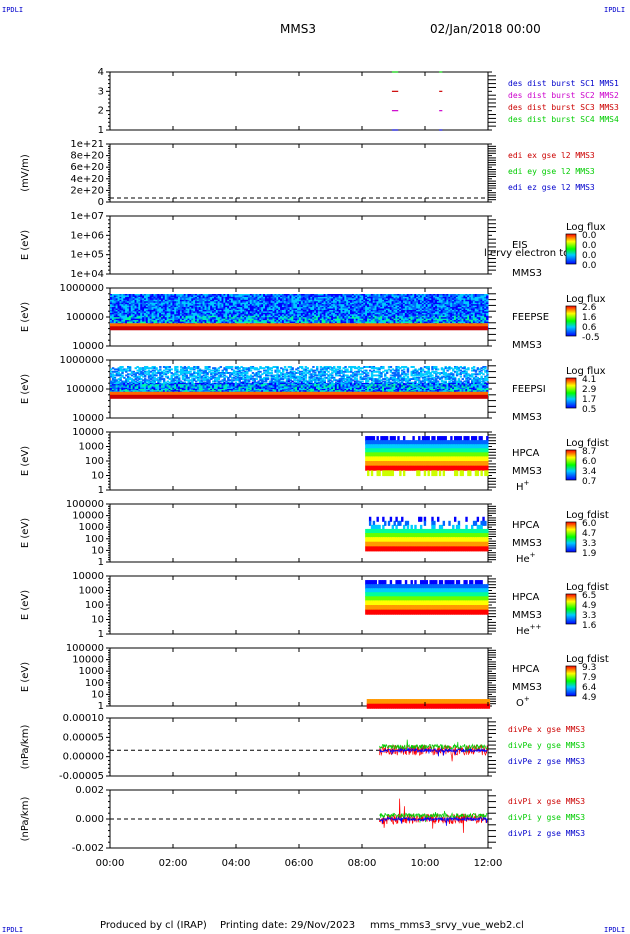  Describe the element at coordinates (527, 273) in the screenshot. I see `spacecraft-label: MMS3` at that location.